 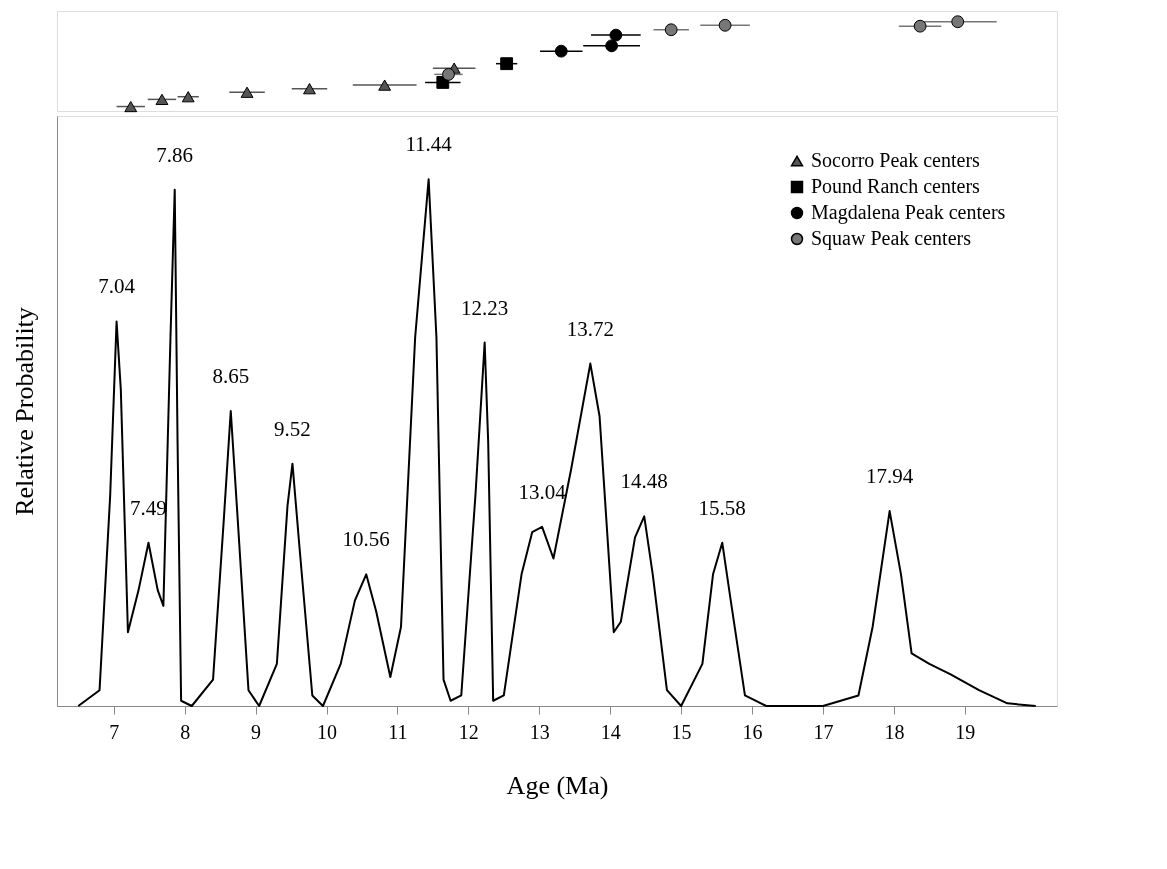 I want to click on x-tick-label: 19, so click(x=965, y=731).